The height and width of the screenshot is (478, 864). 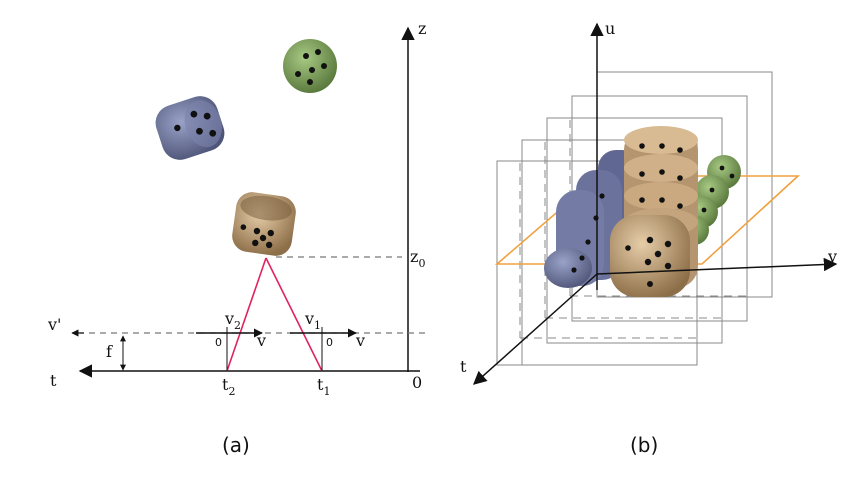 I want to click on origin-label: 0, so click(x=417, y=382).